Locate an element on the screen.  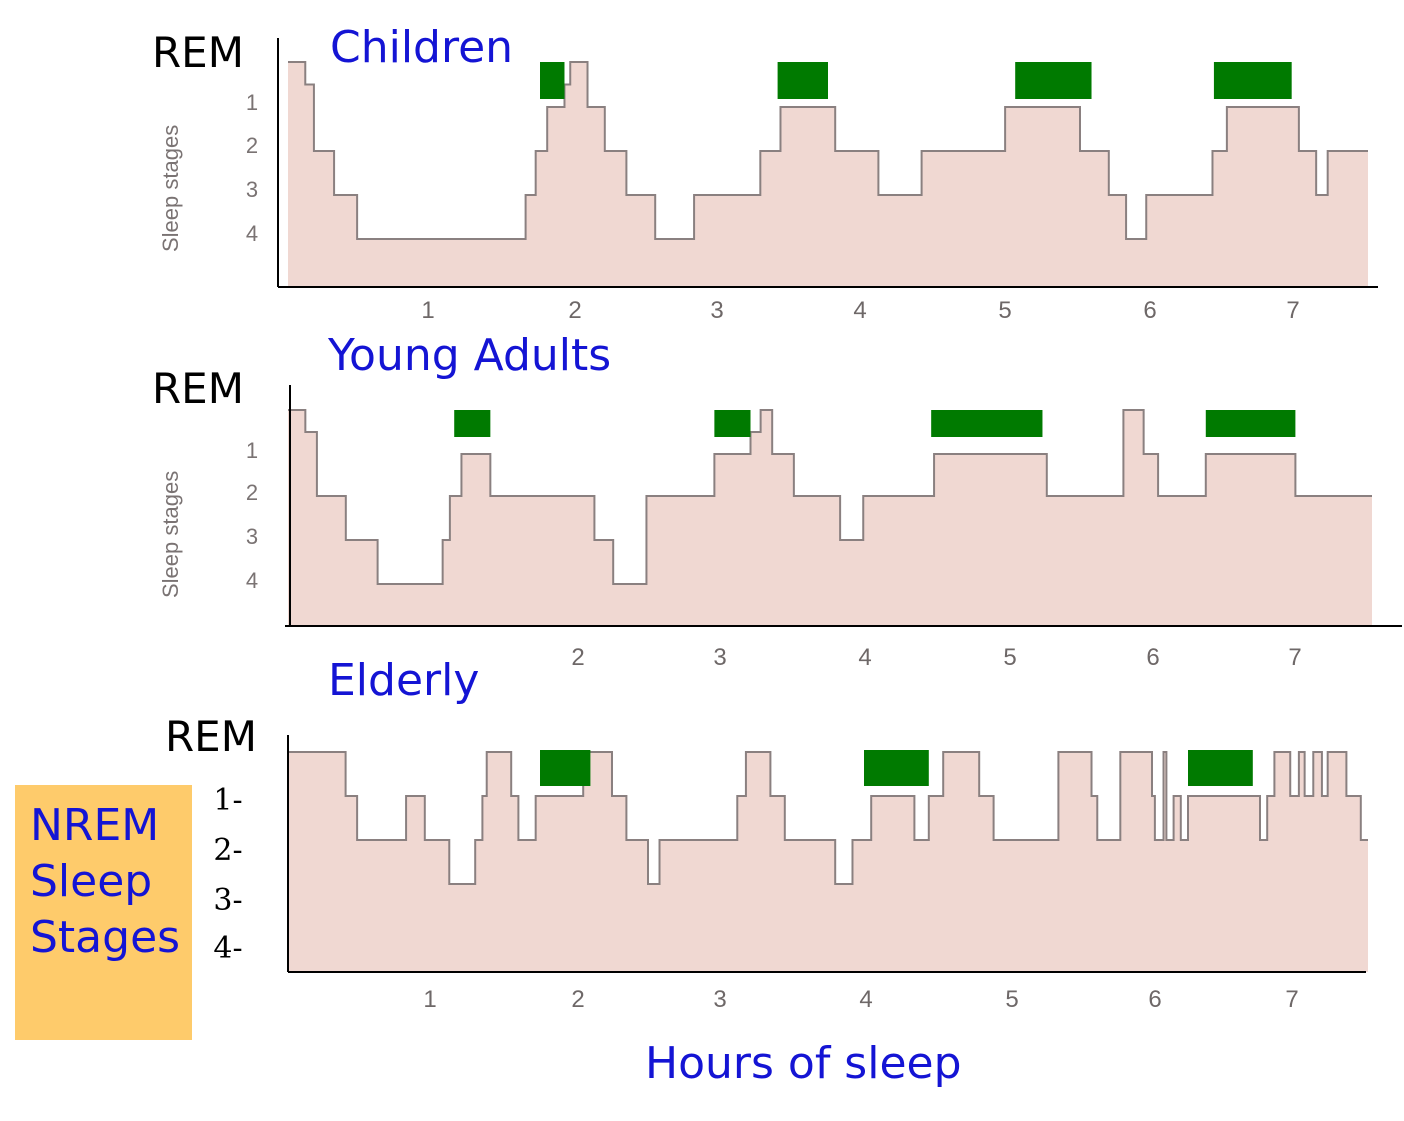
nrem-legend-text: NREM Sleep Stages is located at coordinates (105, 882).